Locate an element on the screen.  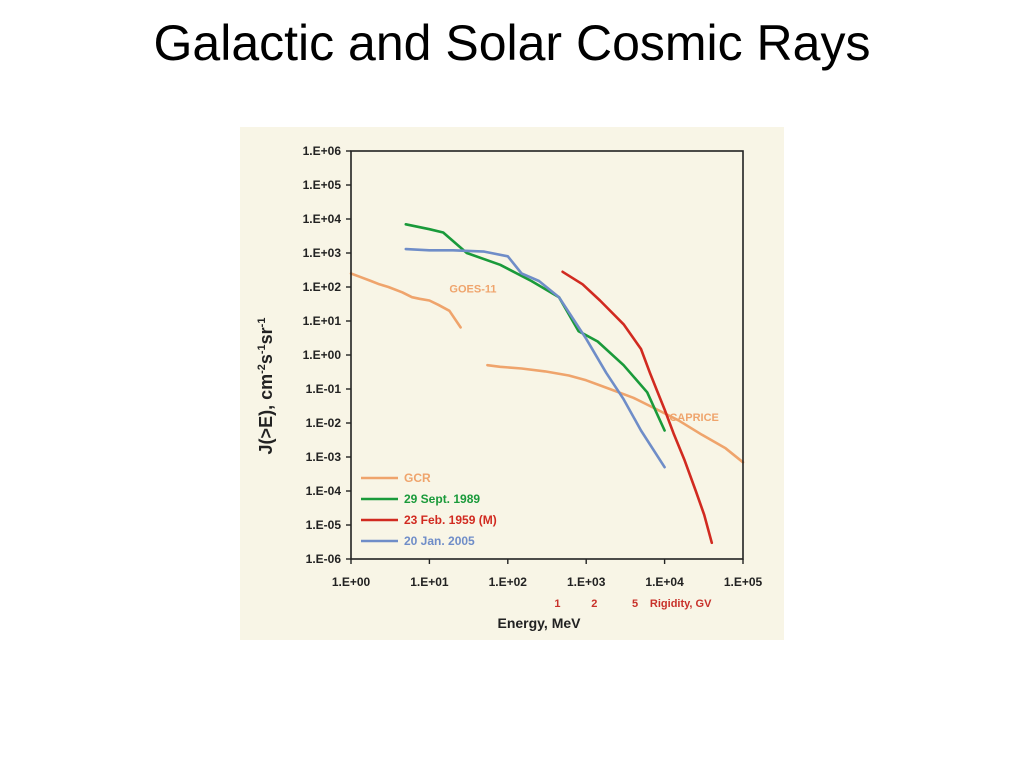
y-tick-label: 1.E-01 is located at coordinates (324, 389).